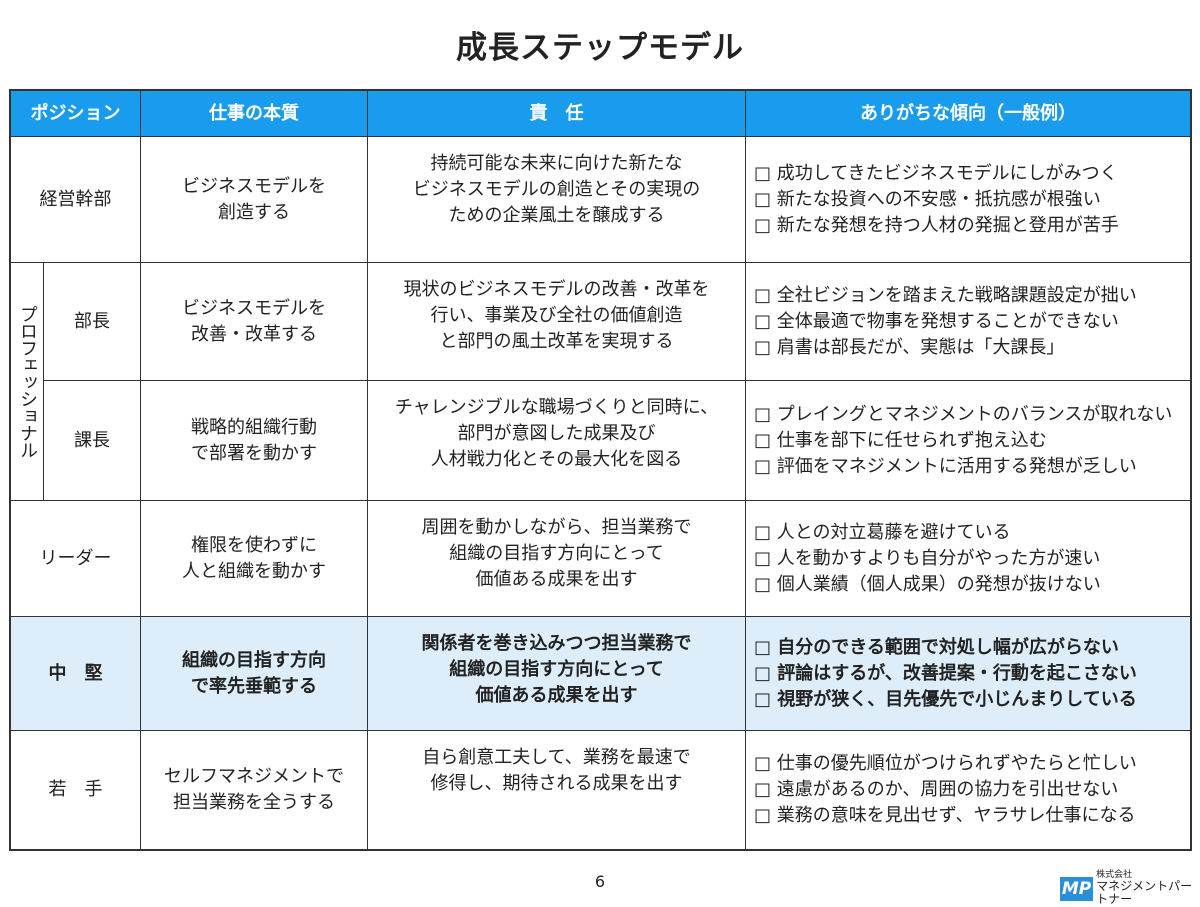 This screenshot has height=907, width=1200. I want to click on text-line: □ 業務の意味を見出せず、ヤラサレ仕事になる, so click(945, 815).